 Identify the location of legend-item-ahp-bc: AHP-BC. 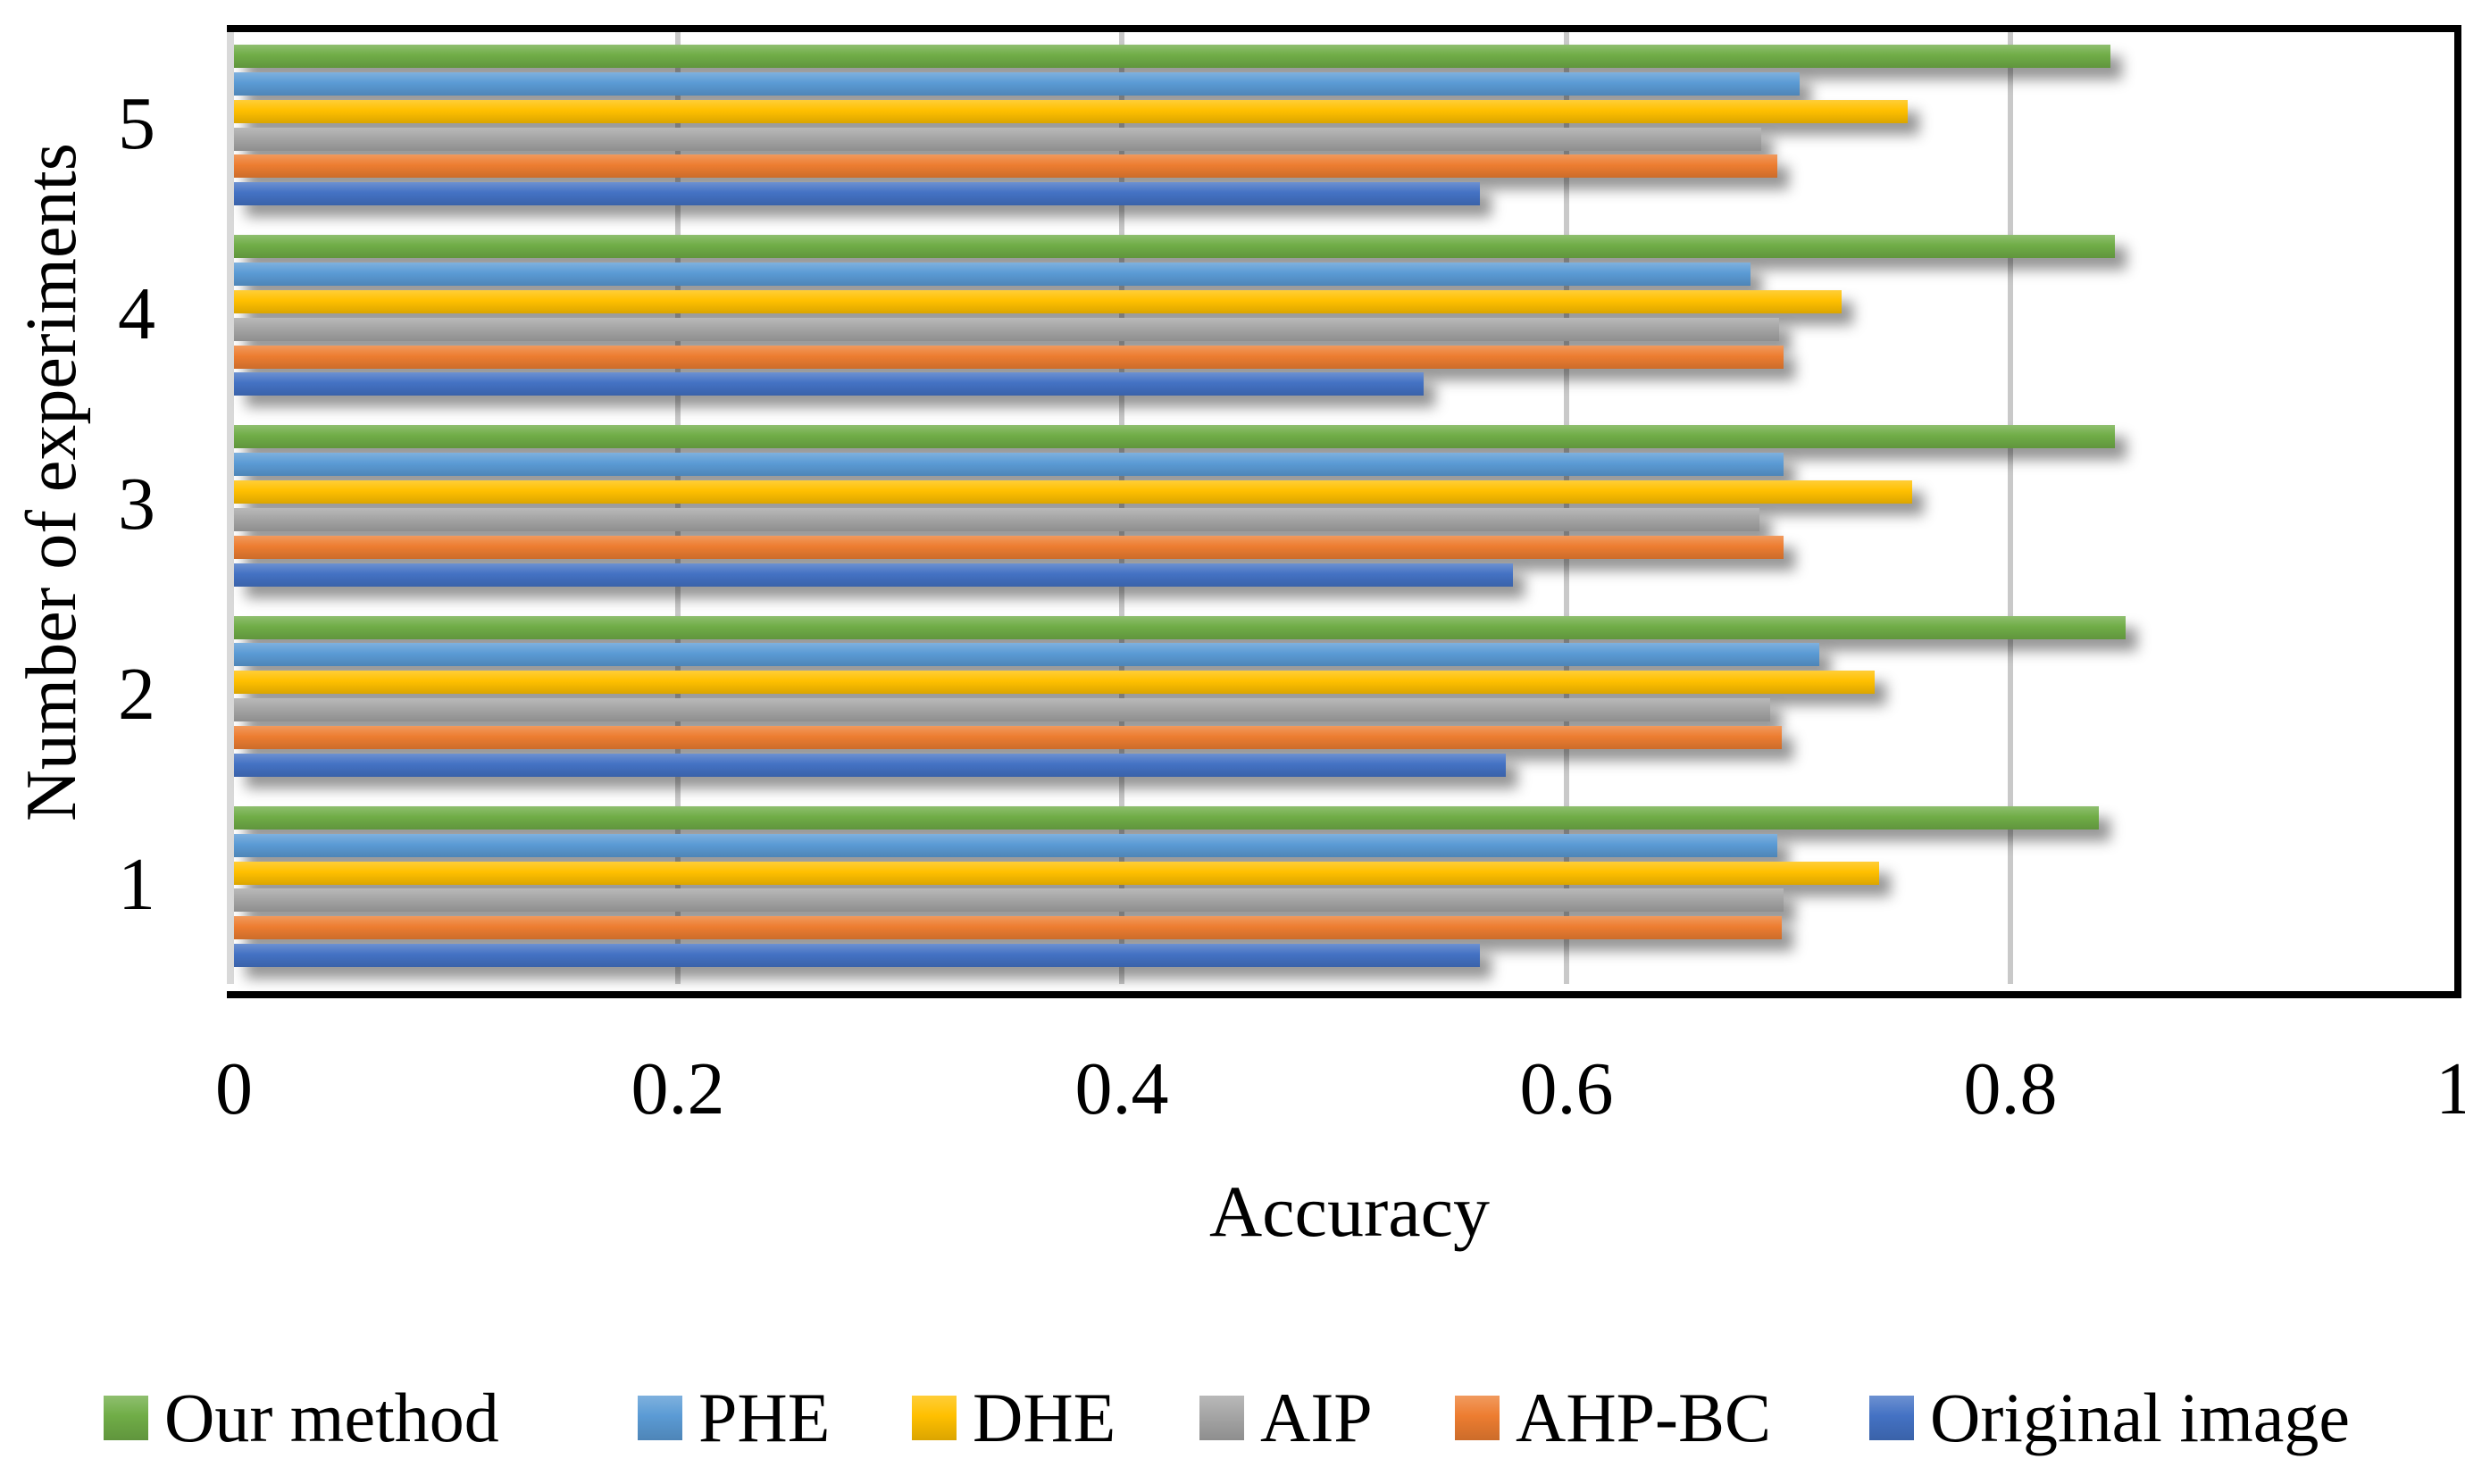
(1614, 1417).